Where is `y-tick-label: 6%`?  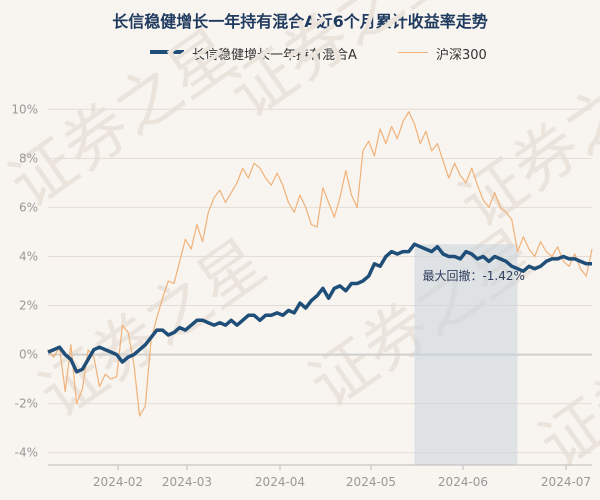
y-tick-label: 6% is located at coordinates (28, 207).